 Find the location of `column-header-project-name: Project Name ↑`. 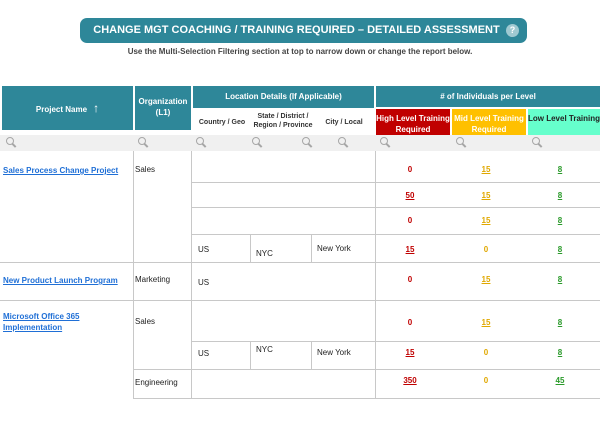

column-header-project-name: Project Name ↑ is located at coordinates (67, 108).